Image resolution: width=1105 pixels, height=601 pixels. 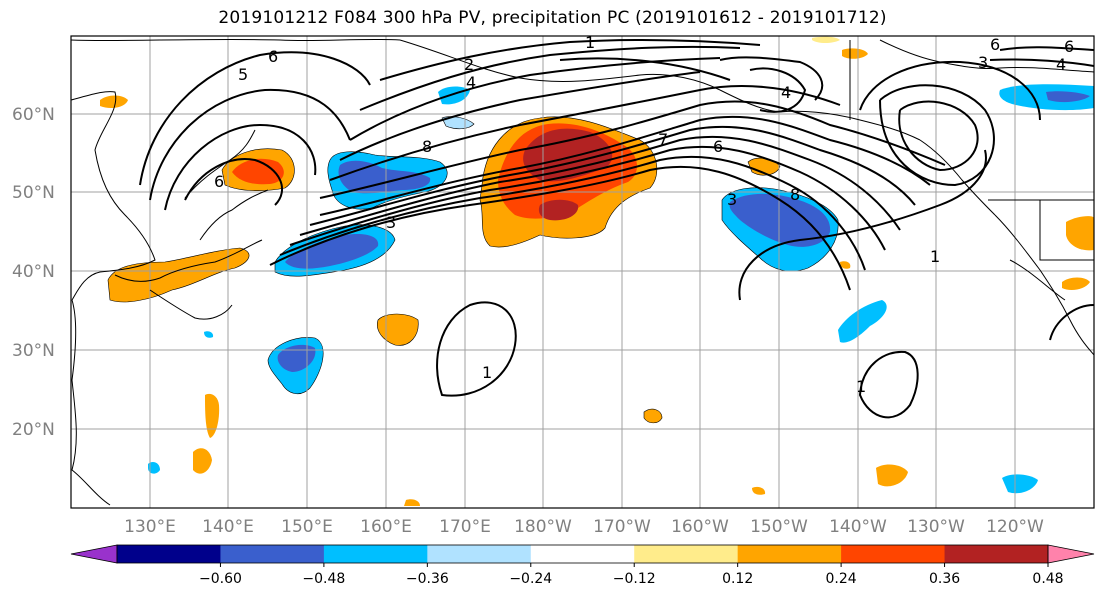 I want to click on lat-label: 40°N, so click(x=33, y=272).